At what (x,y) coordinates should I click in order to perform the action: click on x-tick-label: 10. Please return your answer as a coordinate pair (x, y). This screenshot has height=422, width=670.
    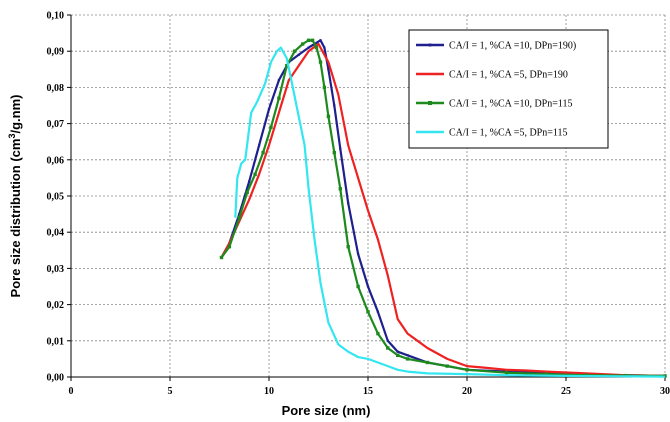
    Looking at the image, I should click on (269, 391).